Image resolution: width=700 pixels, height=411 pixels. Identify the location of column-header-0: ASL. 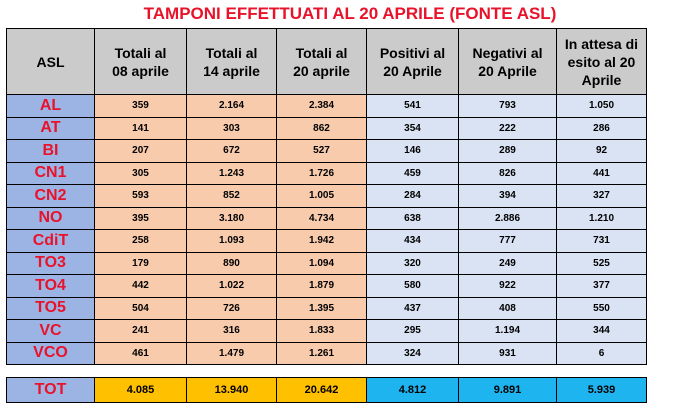
(50, 61).